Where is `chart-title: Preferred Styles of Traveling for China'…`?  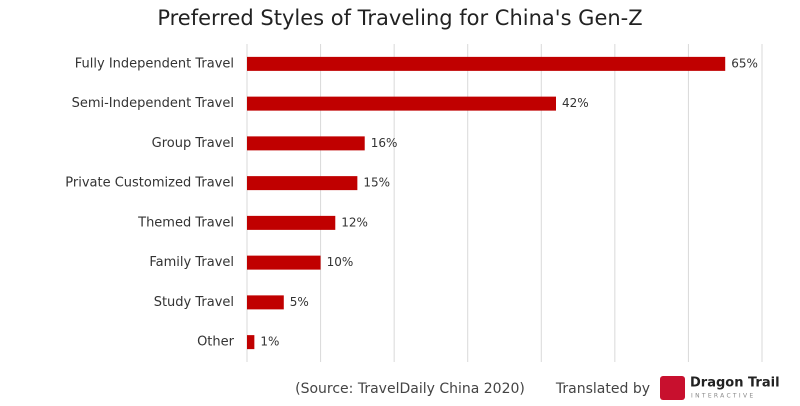
chart-title: Preferred Styles of Traveling for China'… is located at coordinates (399, 18).